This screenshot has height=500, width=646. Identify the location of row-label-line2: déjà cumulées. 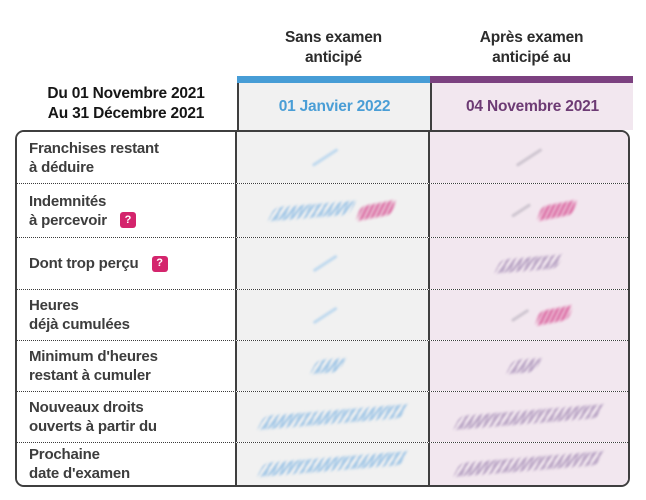
(79, 324).